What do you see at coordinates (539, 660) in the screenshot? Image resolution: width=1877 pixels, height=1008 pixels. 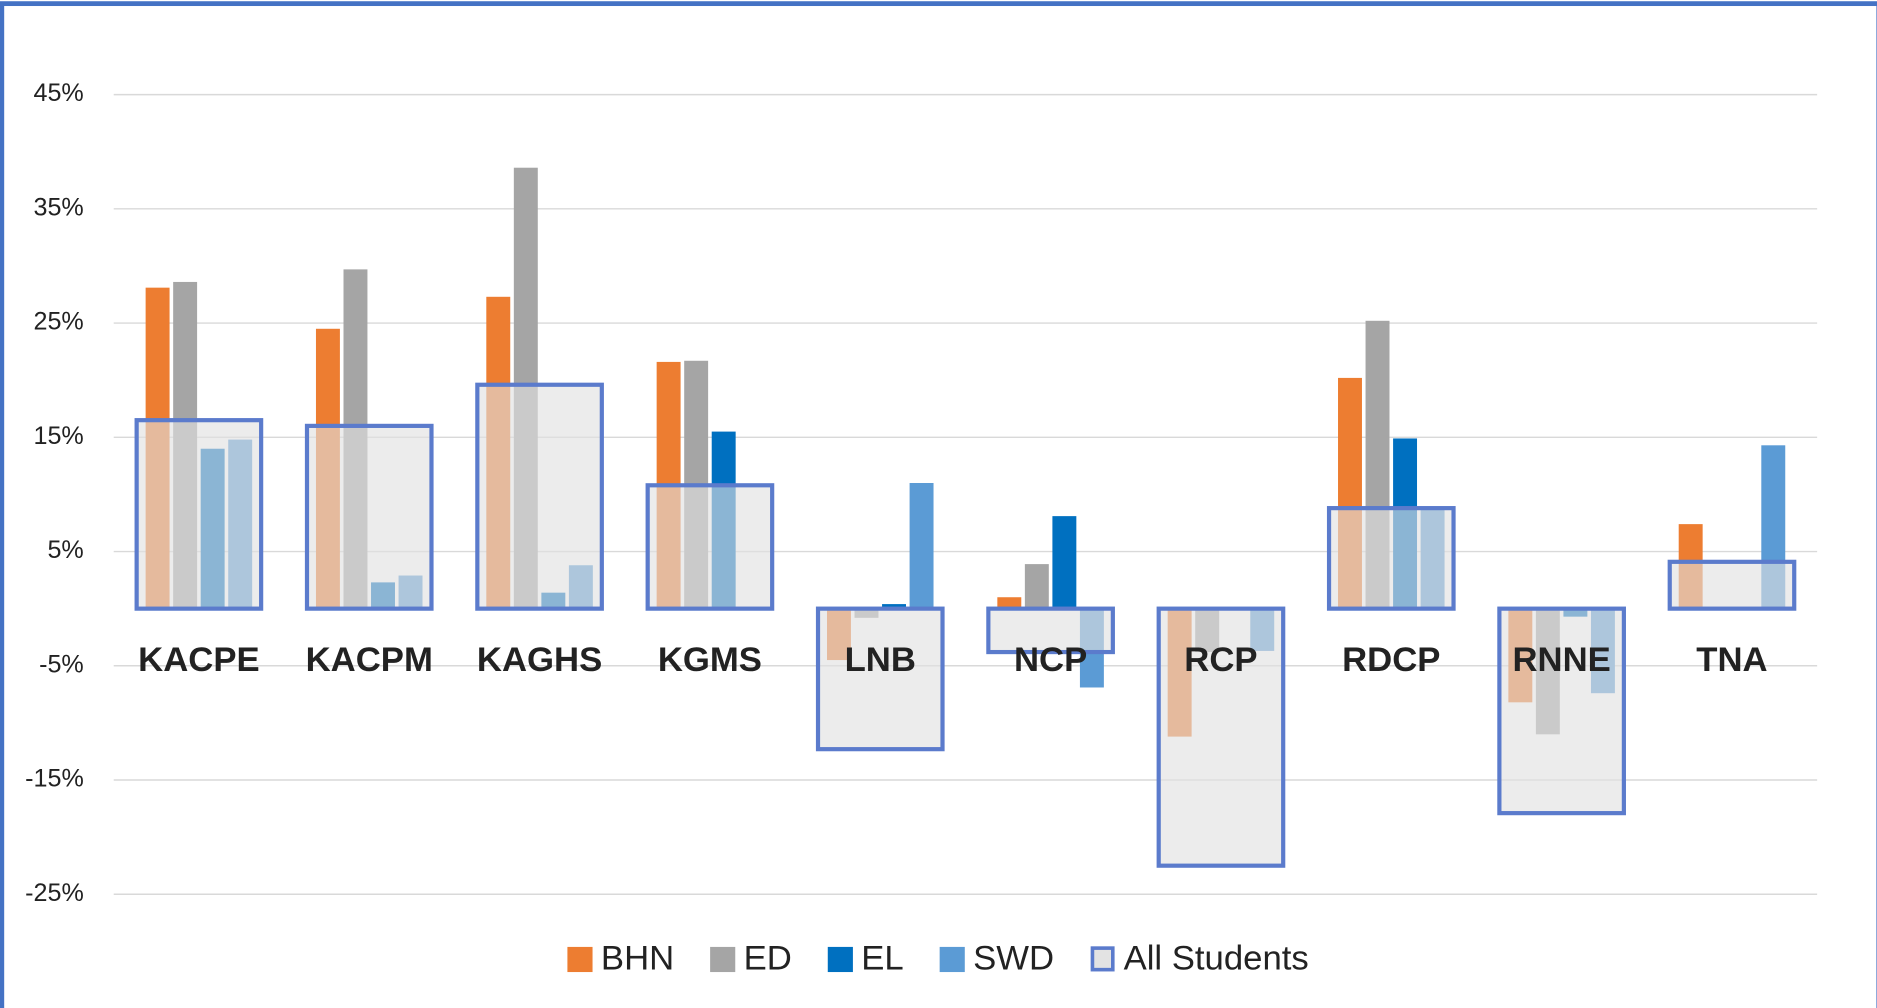 I see `category-label: KAGHS` at bounding box center [539, 660].